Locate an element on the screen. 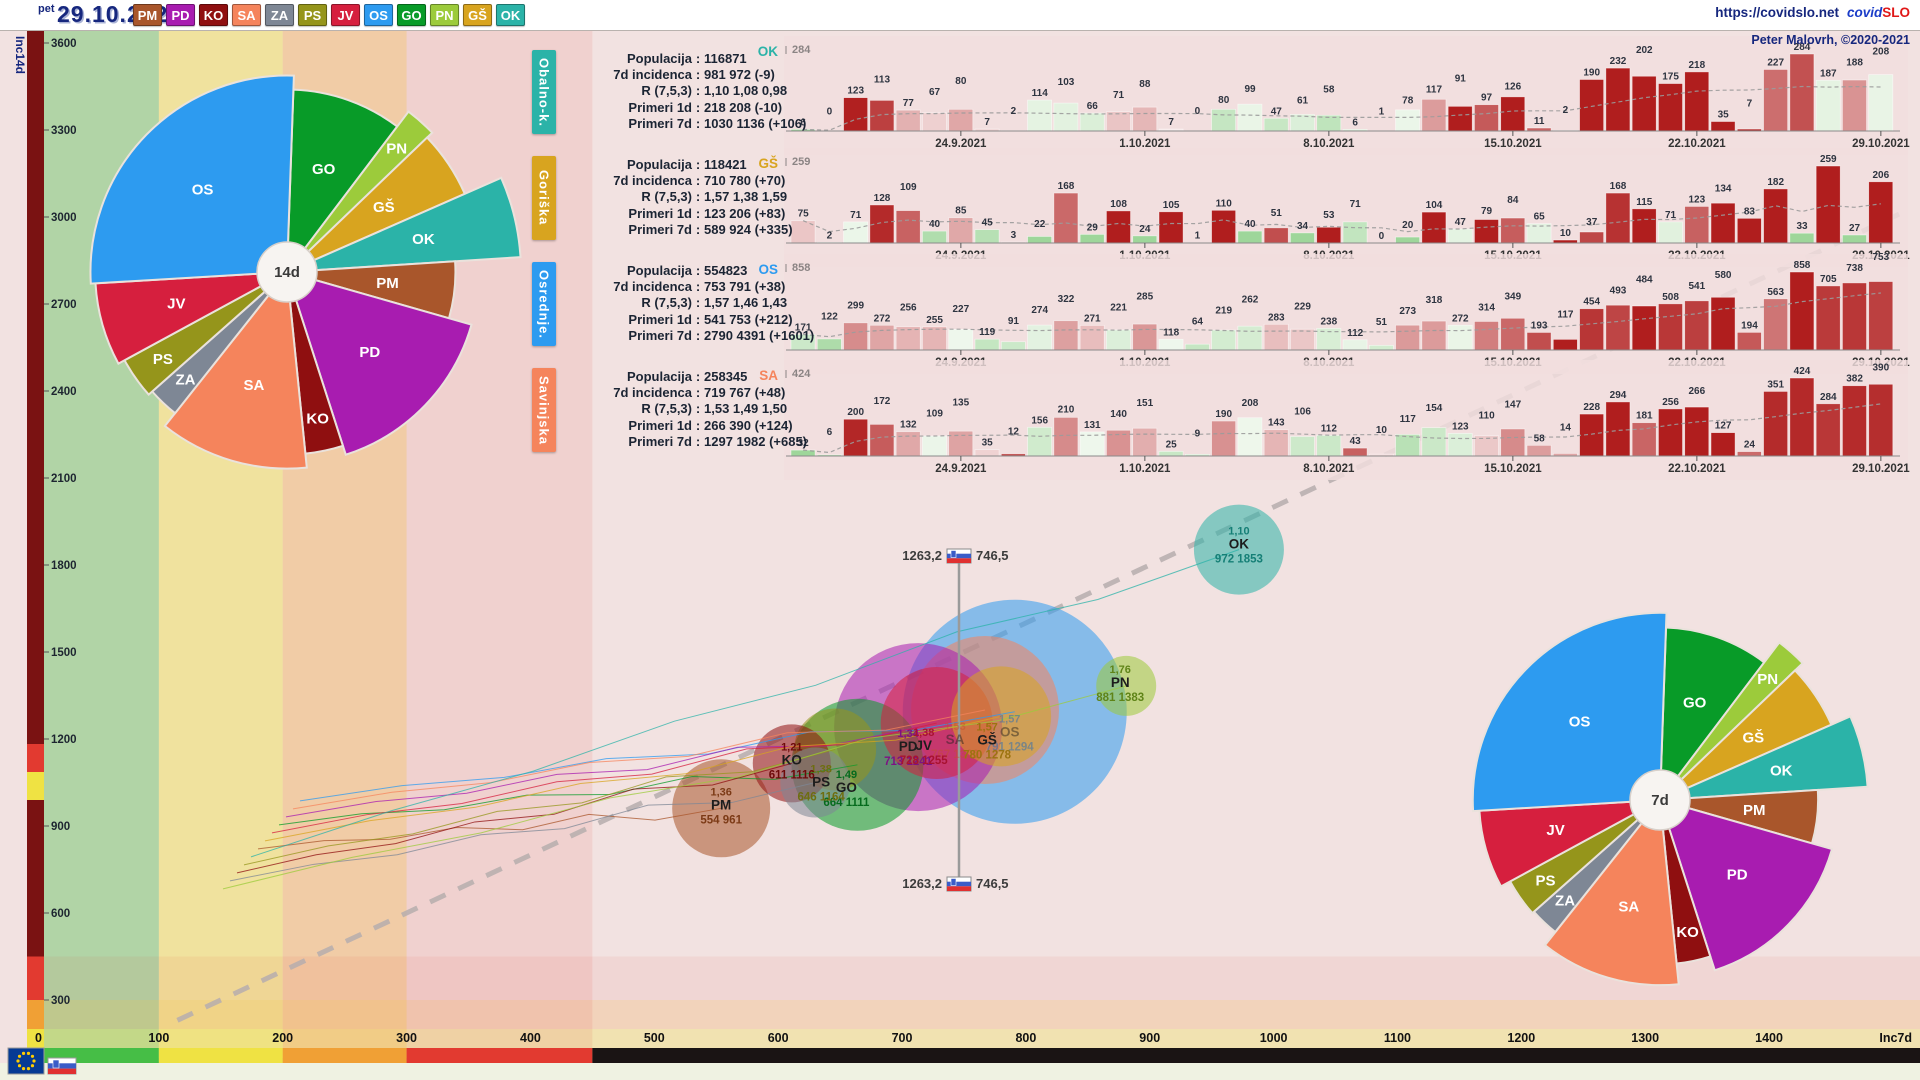 Image resolution: width=1920 pixels, height=1080 pixels. region-chip-OK: OK is located at coordinates (510, 15).